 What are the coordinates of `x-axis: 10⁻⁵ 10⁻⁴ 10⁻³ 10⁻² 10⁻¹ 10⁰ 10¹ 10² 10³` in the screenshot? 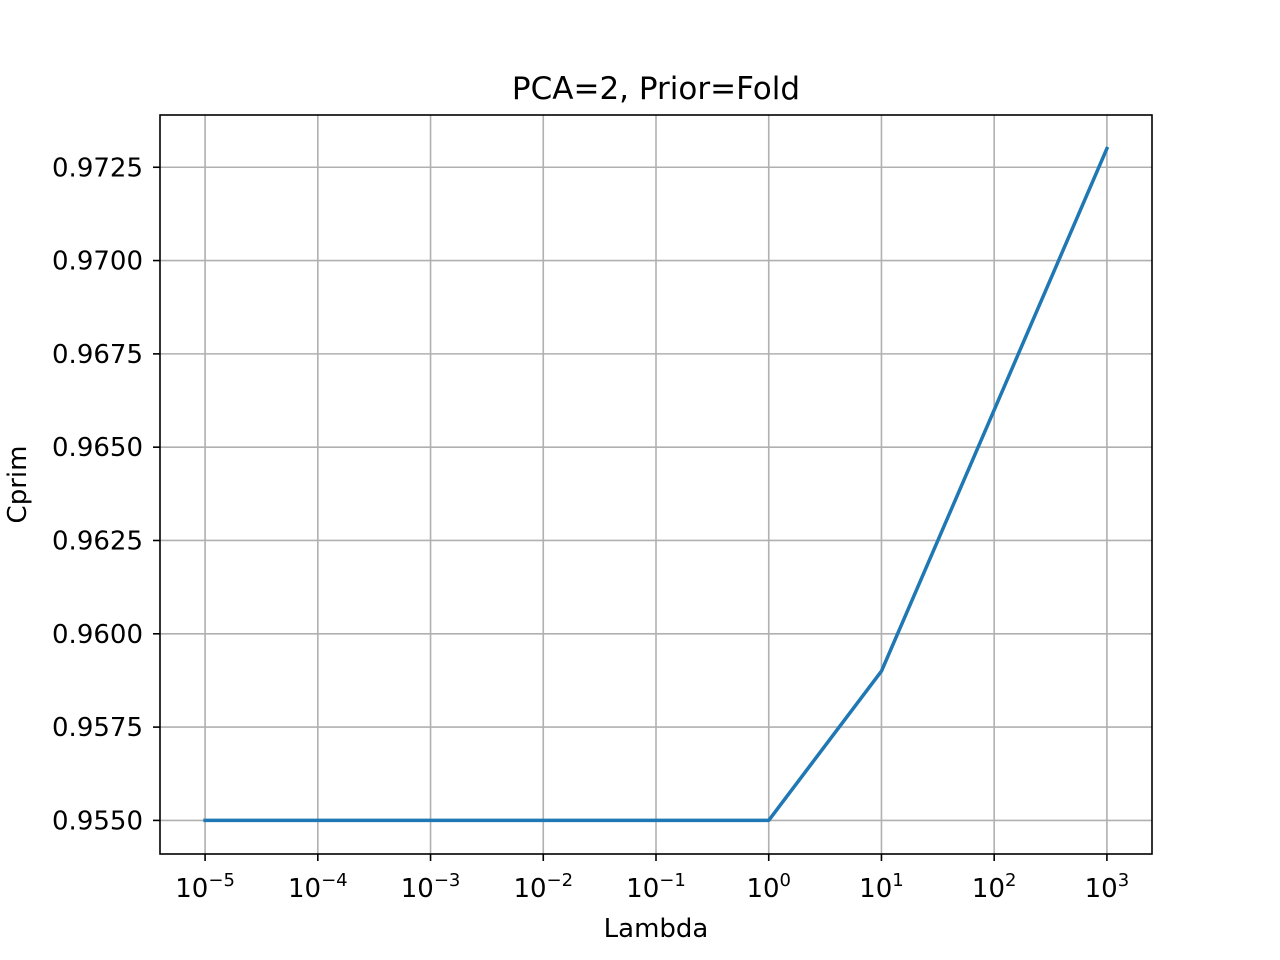 It's located at (652, 879).